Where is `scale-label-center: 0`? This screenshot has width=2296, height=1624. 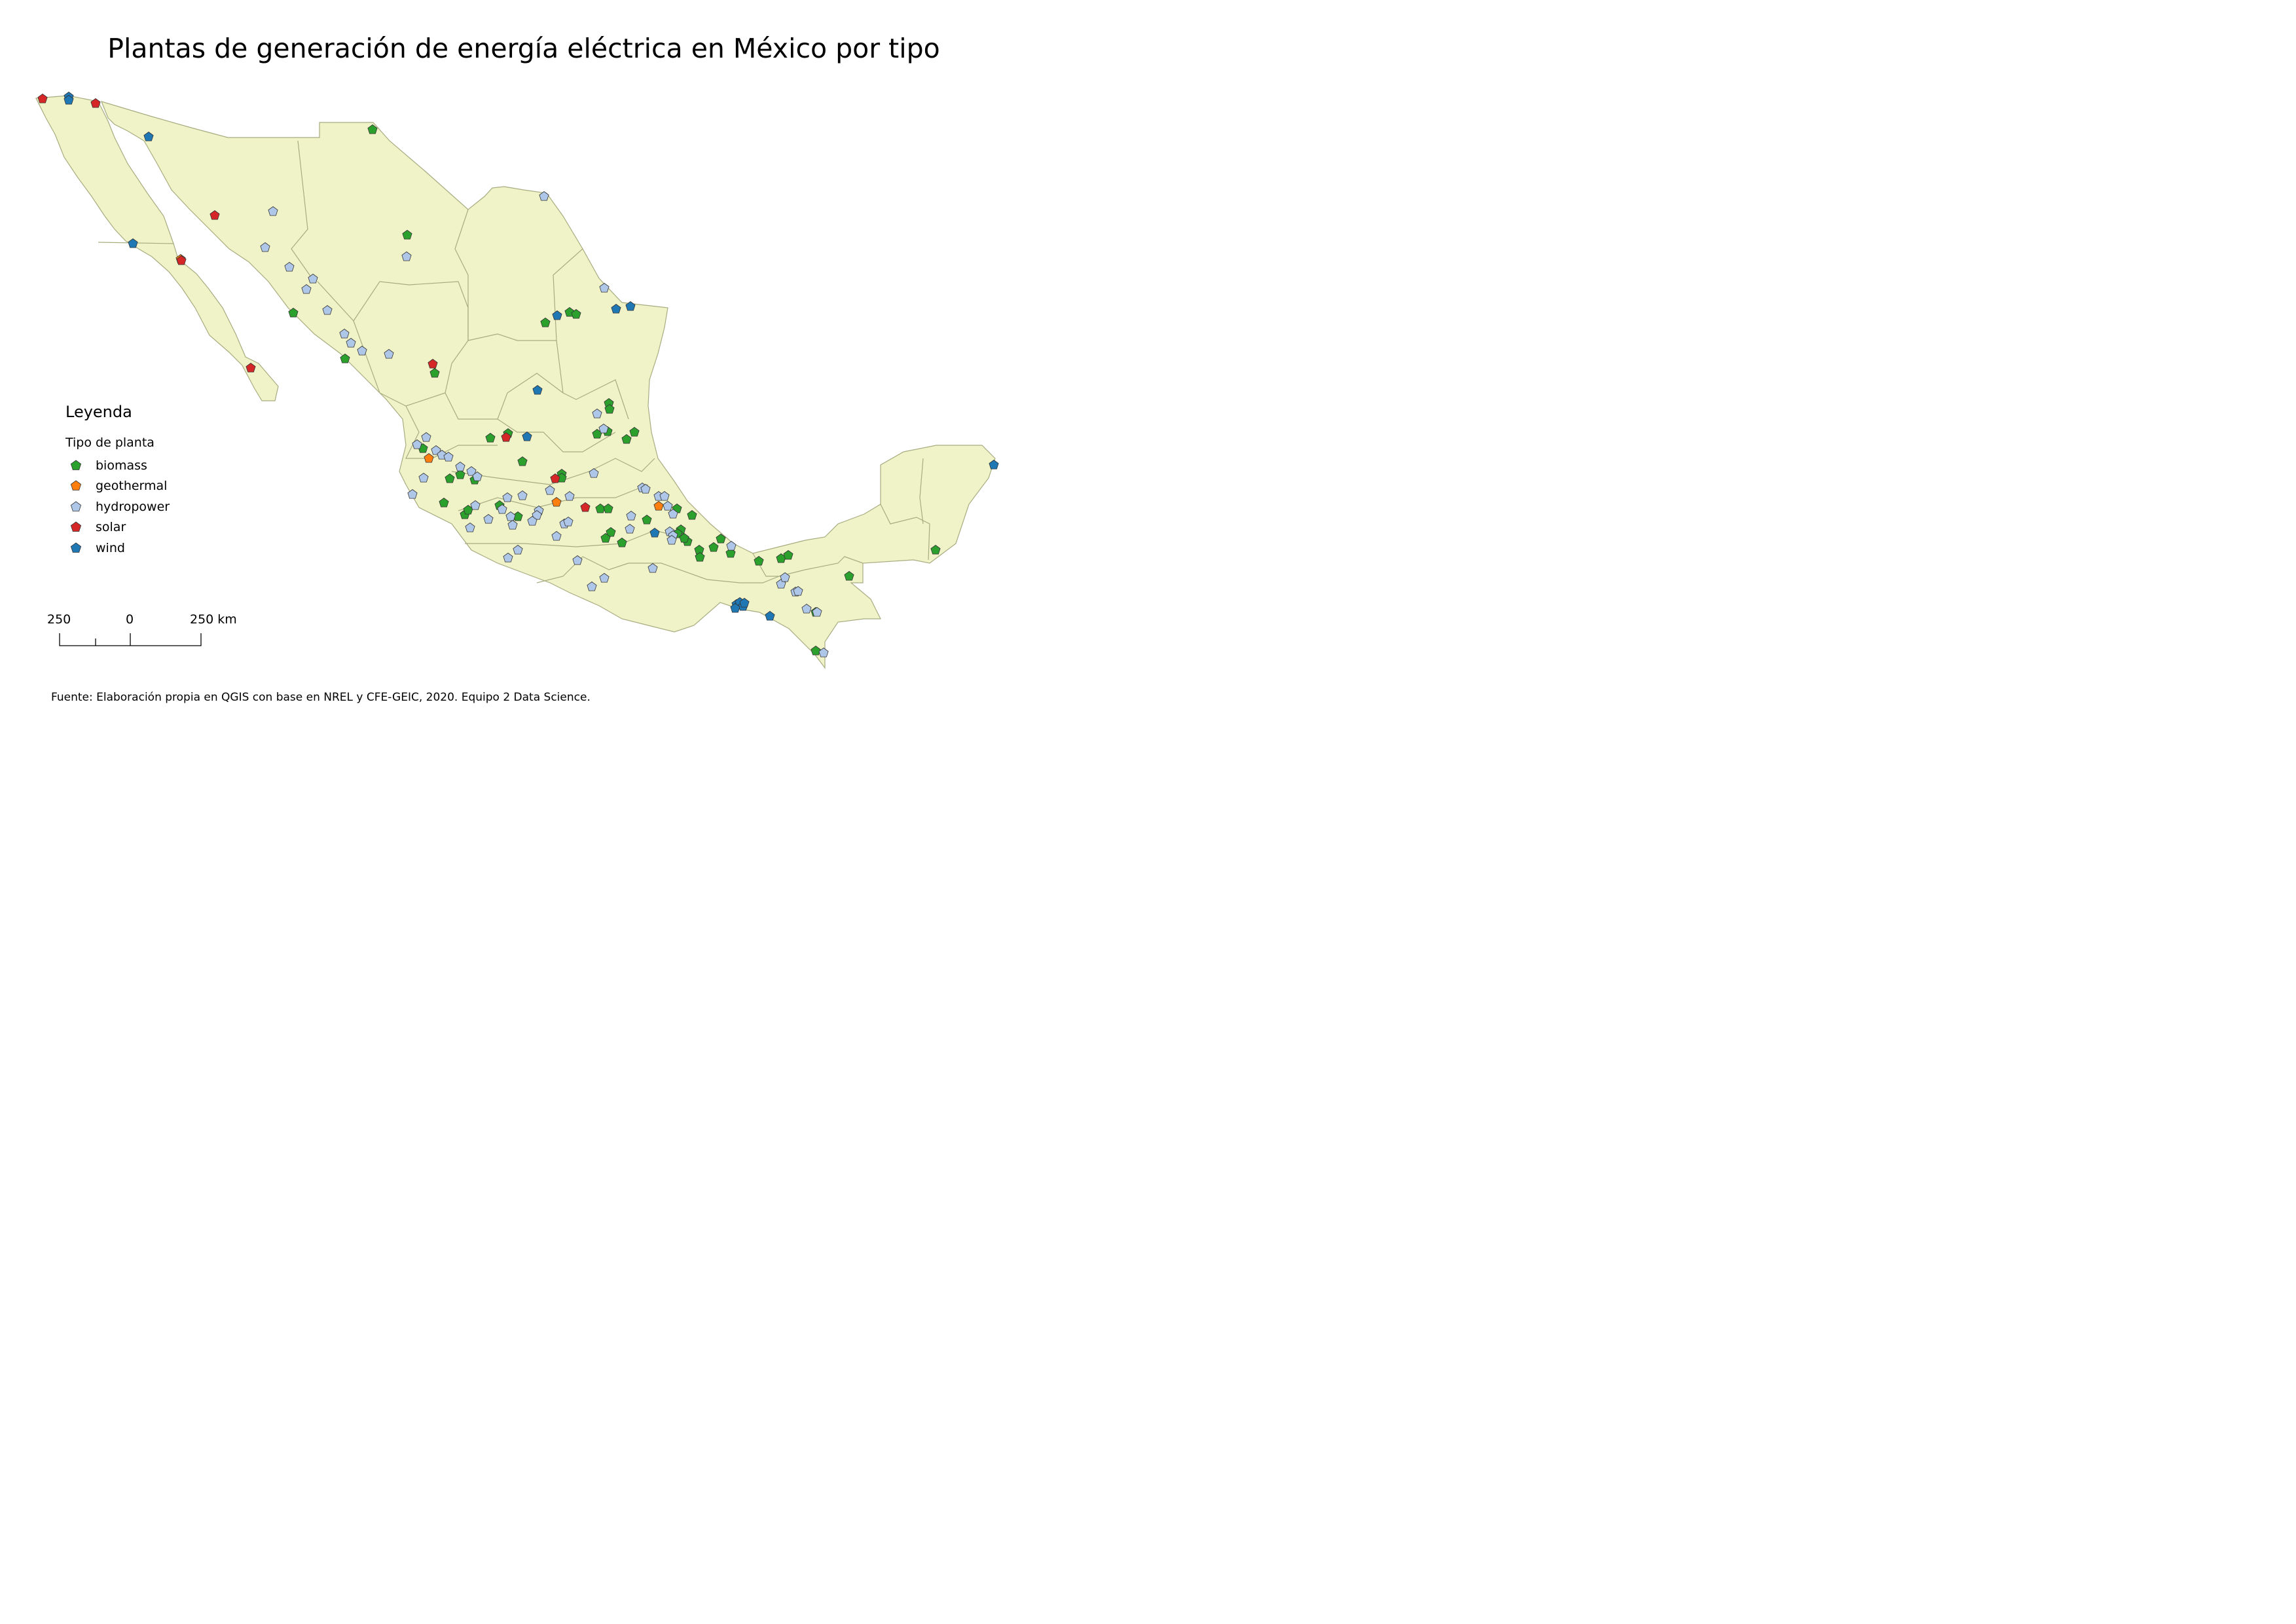 scale-label-center: 0 is located at coordinates (130, 619).